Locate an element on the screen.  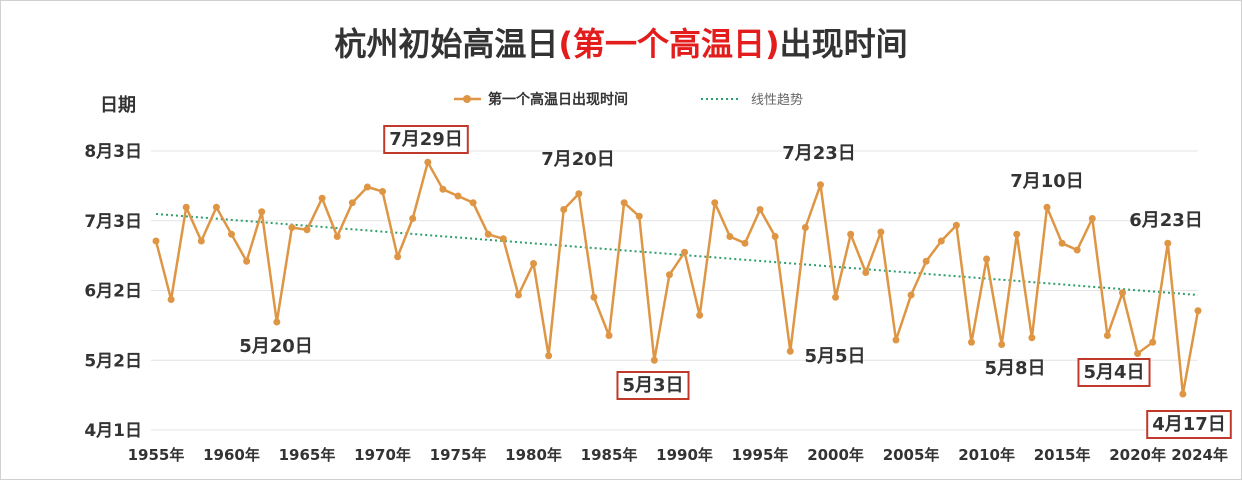
annotation-label: 5月3日 is located at coordinates (652, 385).